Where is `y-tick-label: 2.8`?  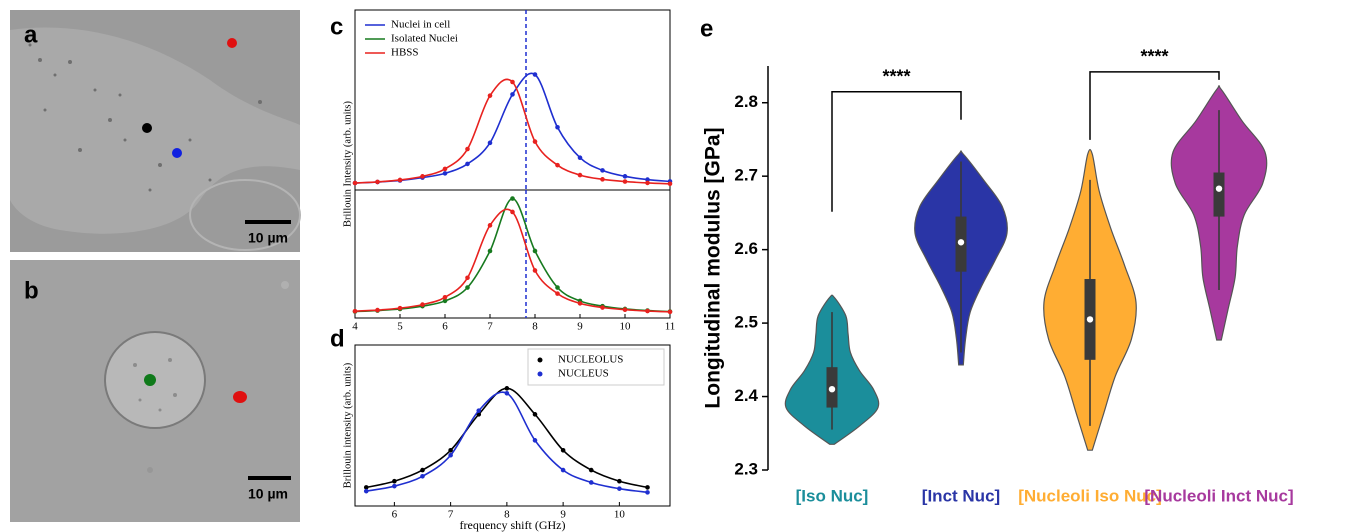 y-tick-label: 2.8 is located at coordinates (746, 101).